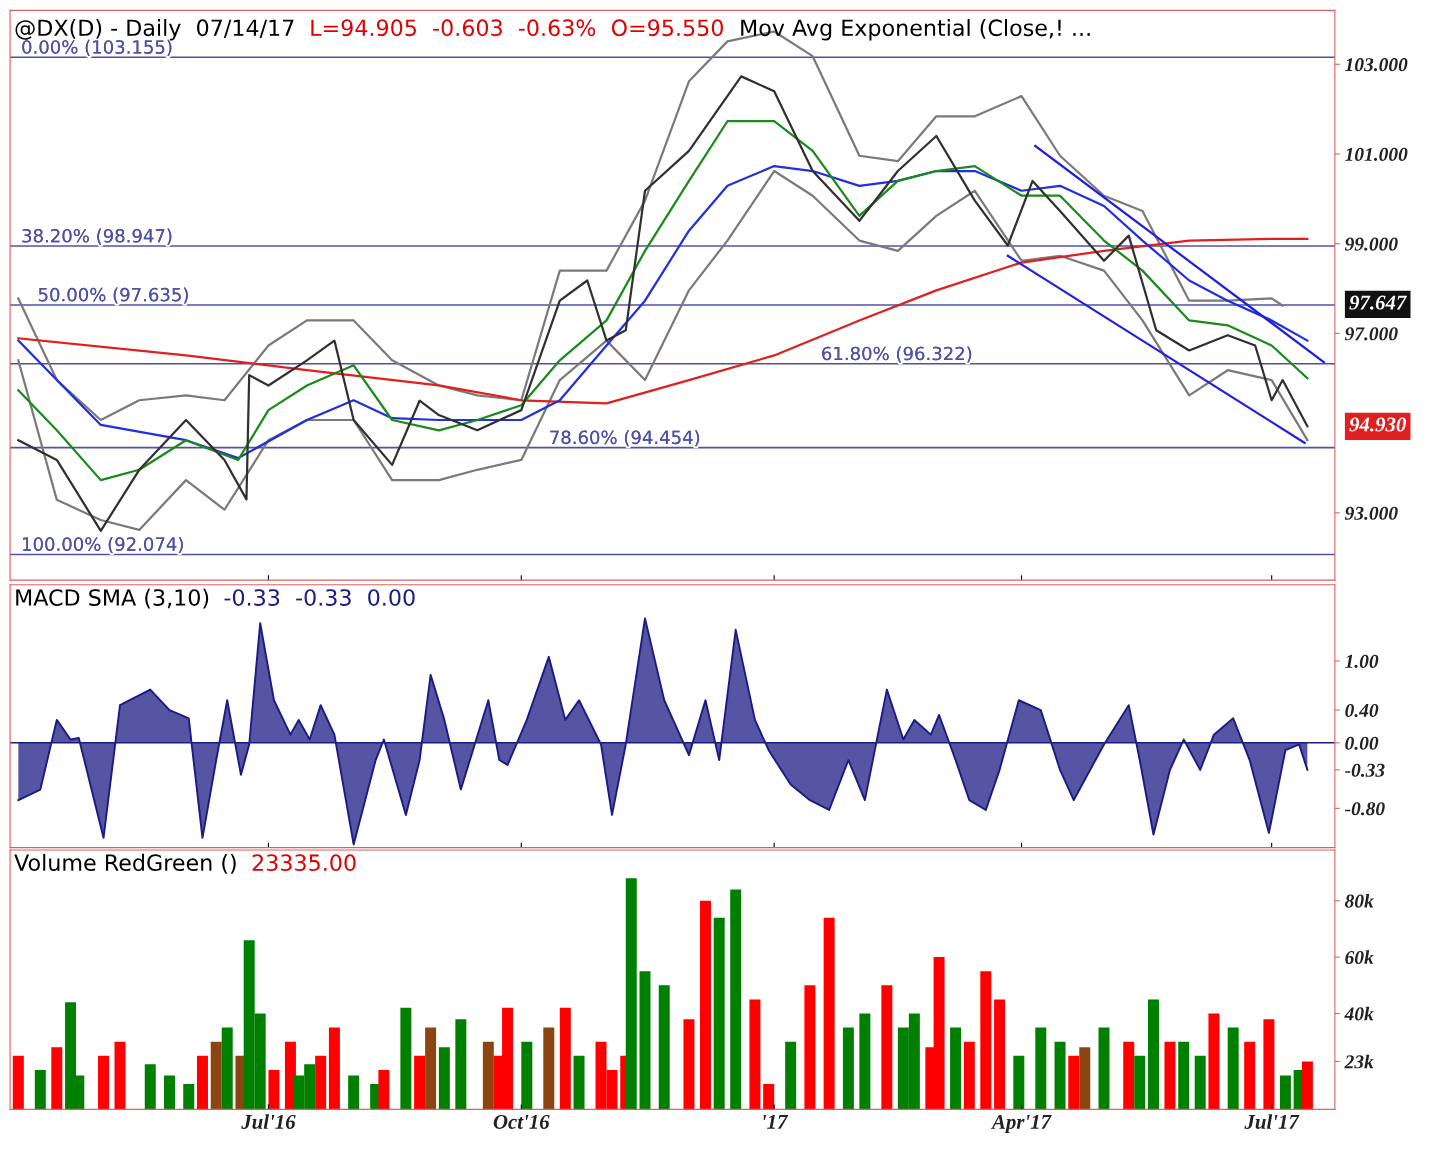 The image size is (1440, 1158). Describe the element at coordinates (1359, 1061) in the screenshot. I see `y-tick-label: 23k` at that location.